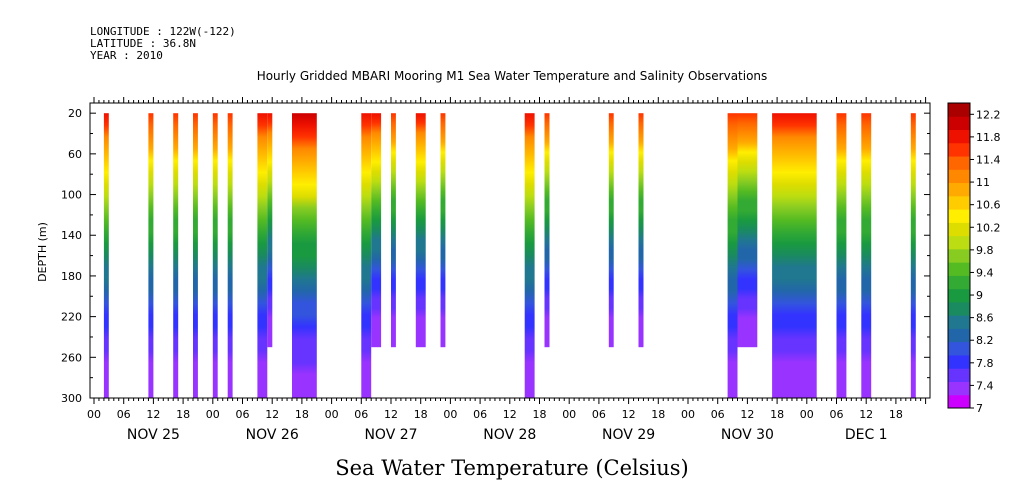 This screenshot has width=1009, height=504. What do you see at coordinates (985, 318) in the screenshot?
I see `colorbar-label: 8.6` at bounding box center [985, 318].